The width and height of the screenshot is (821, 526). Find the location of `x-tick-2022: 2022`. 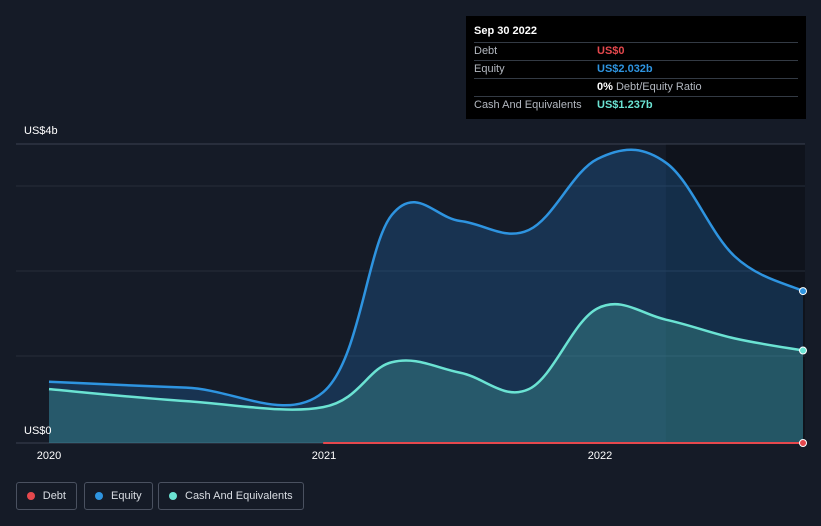

x-tick-2022: 2022 is located at coordinates (600, 456).